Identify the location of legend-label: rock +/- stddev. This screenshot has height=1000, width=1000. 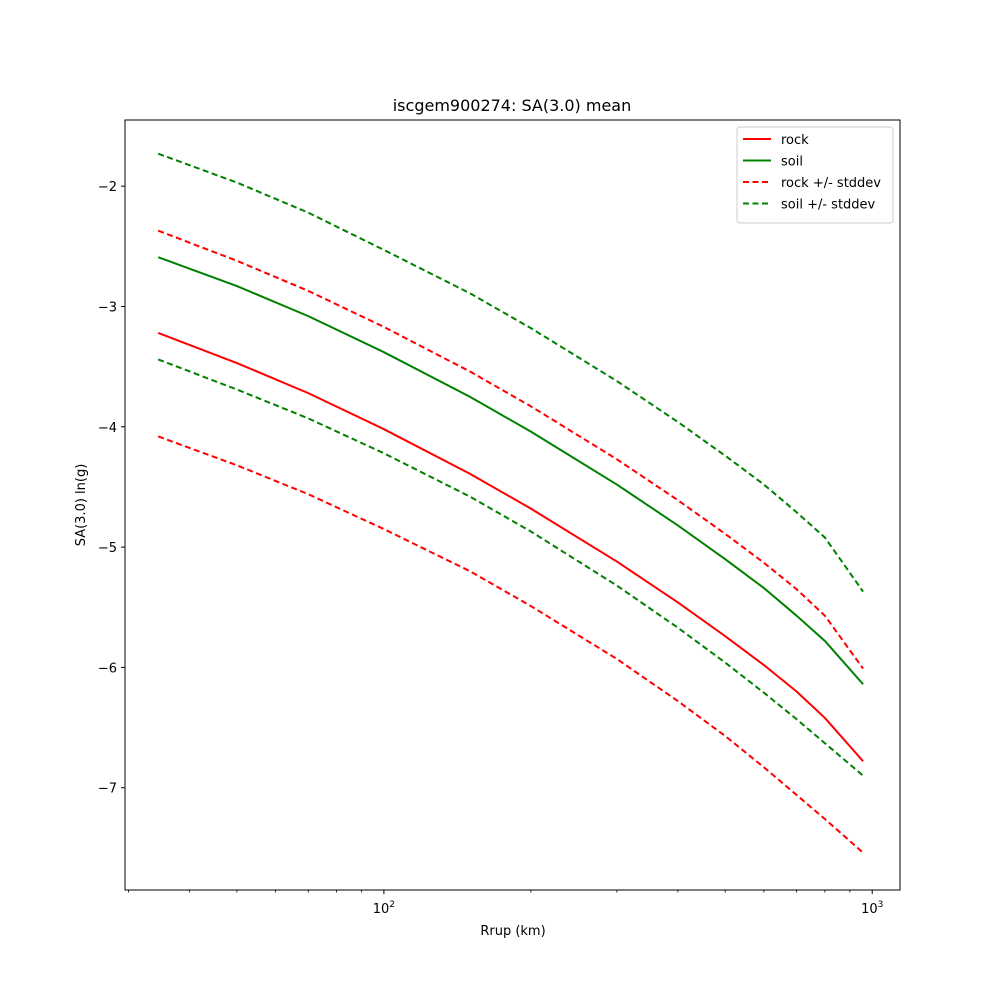
(831, 183).